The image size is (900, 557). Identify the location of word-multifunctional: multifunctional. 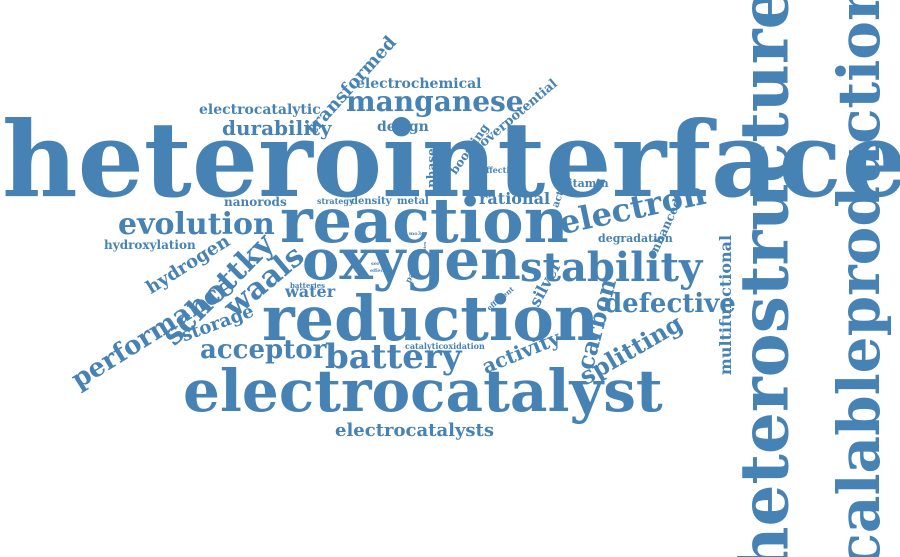
(726, 305).